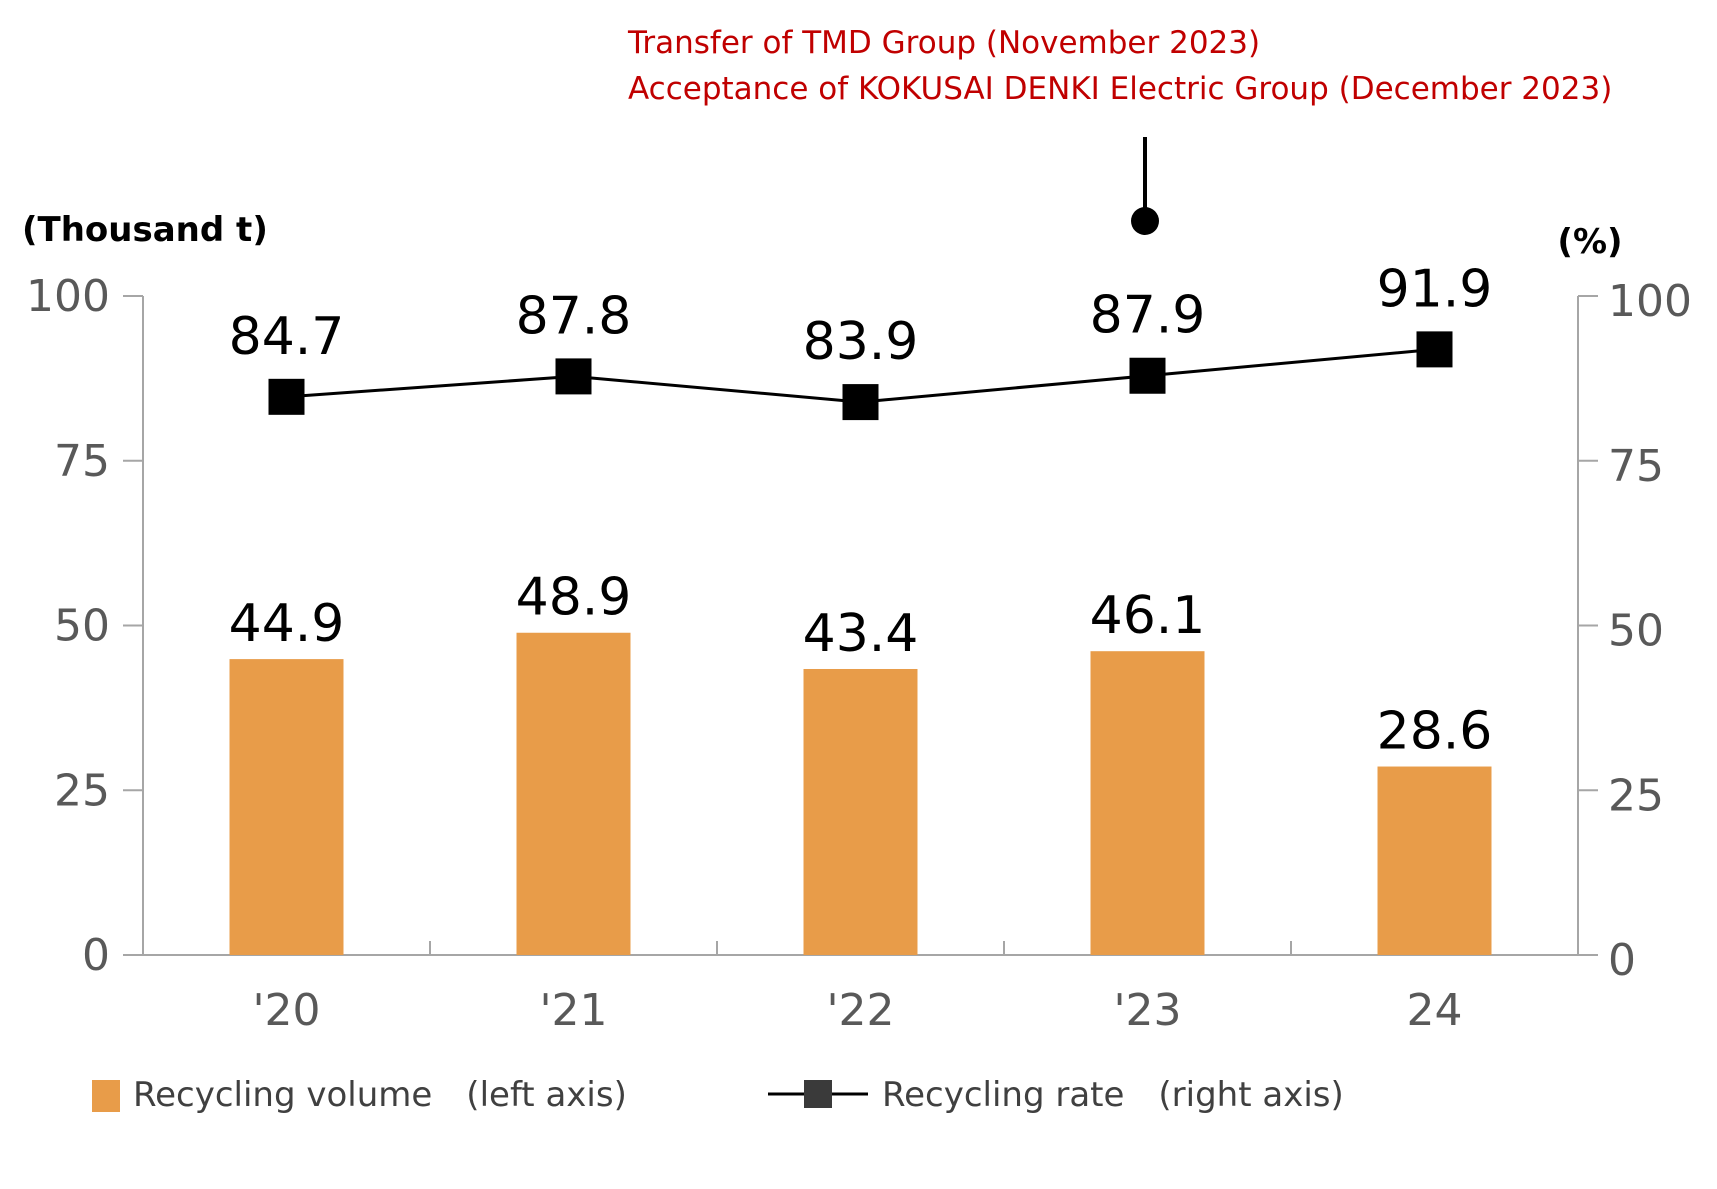 The image size is (1717, 1189). Describe the element at coordinates (860, 1010) in the screenshot. I see `x-tick-label: '22` at that location.